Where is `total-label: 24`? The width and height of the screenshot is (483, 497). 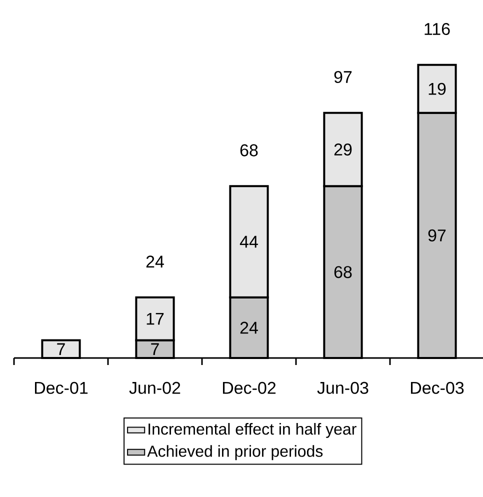
total-label: 24 is located at coordinates (155, 262).